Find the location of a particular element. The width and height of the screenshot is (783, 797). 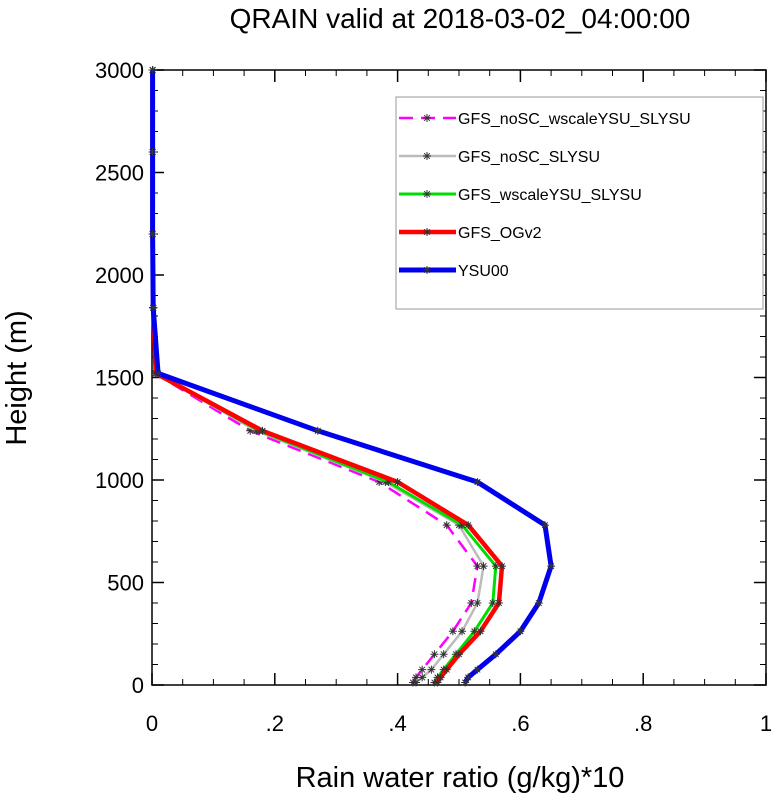

y-tick-label: 500 is located at coordinates (125, 583).